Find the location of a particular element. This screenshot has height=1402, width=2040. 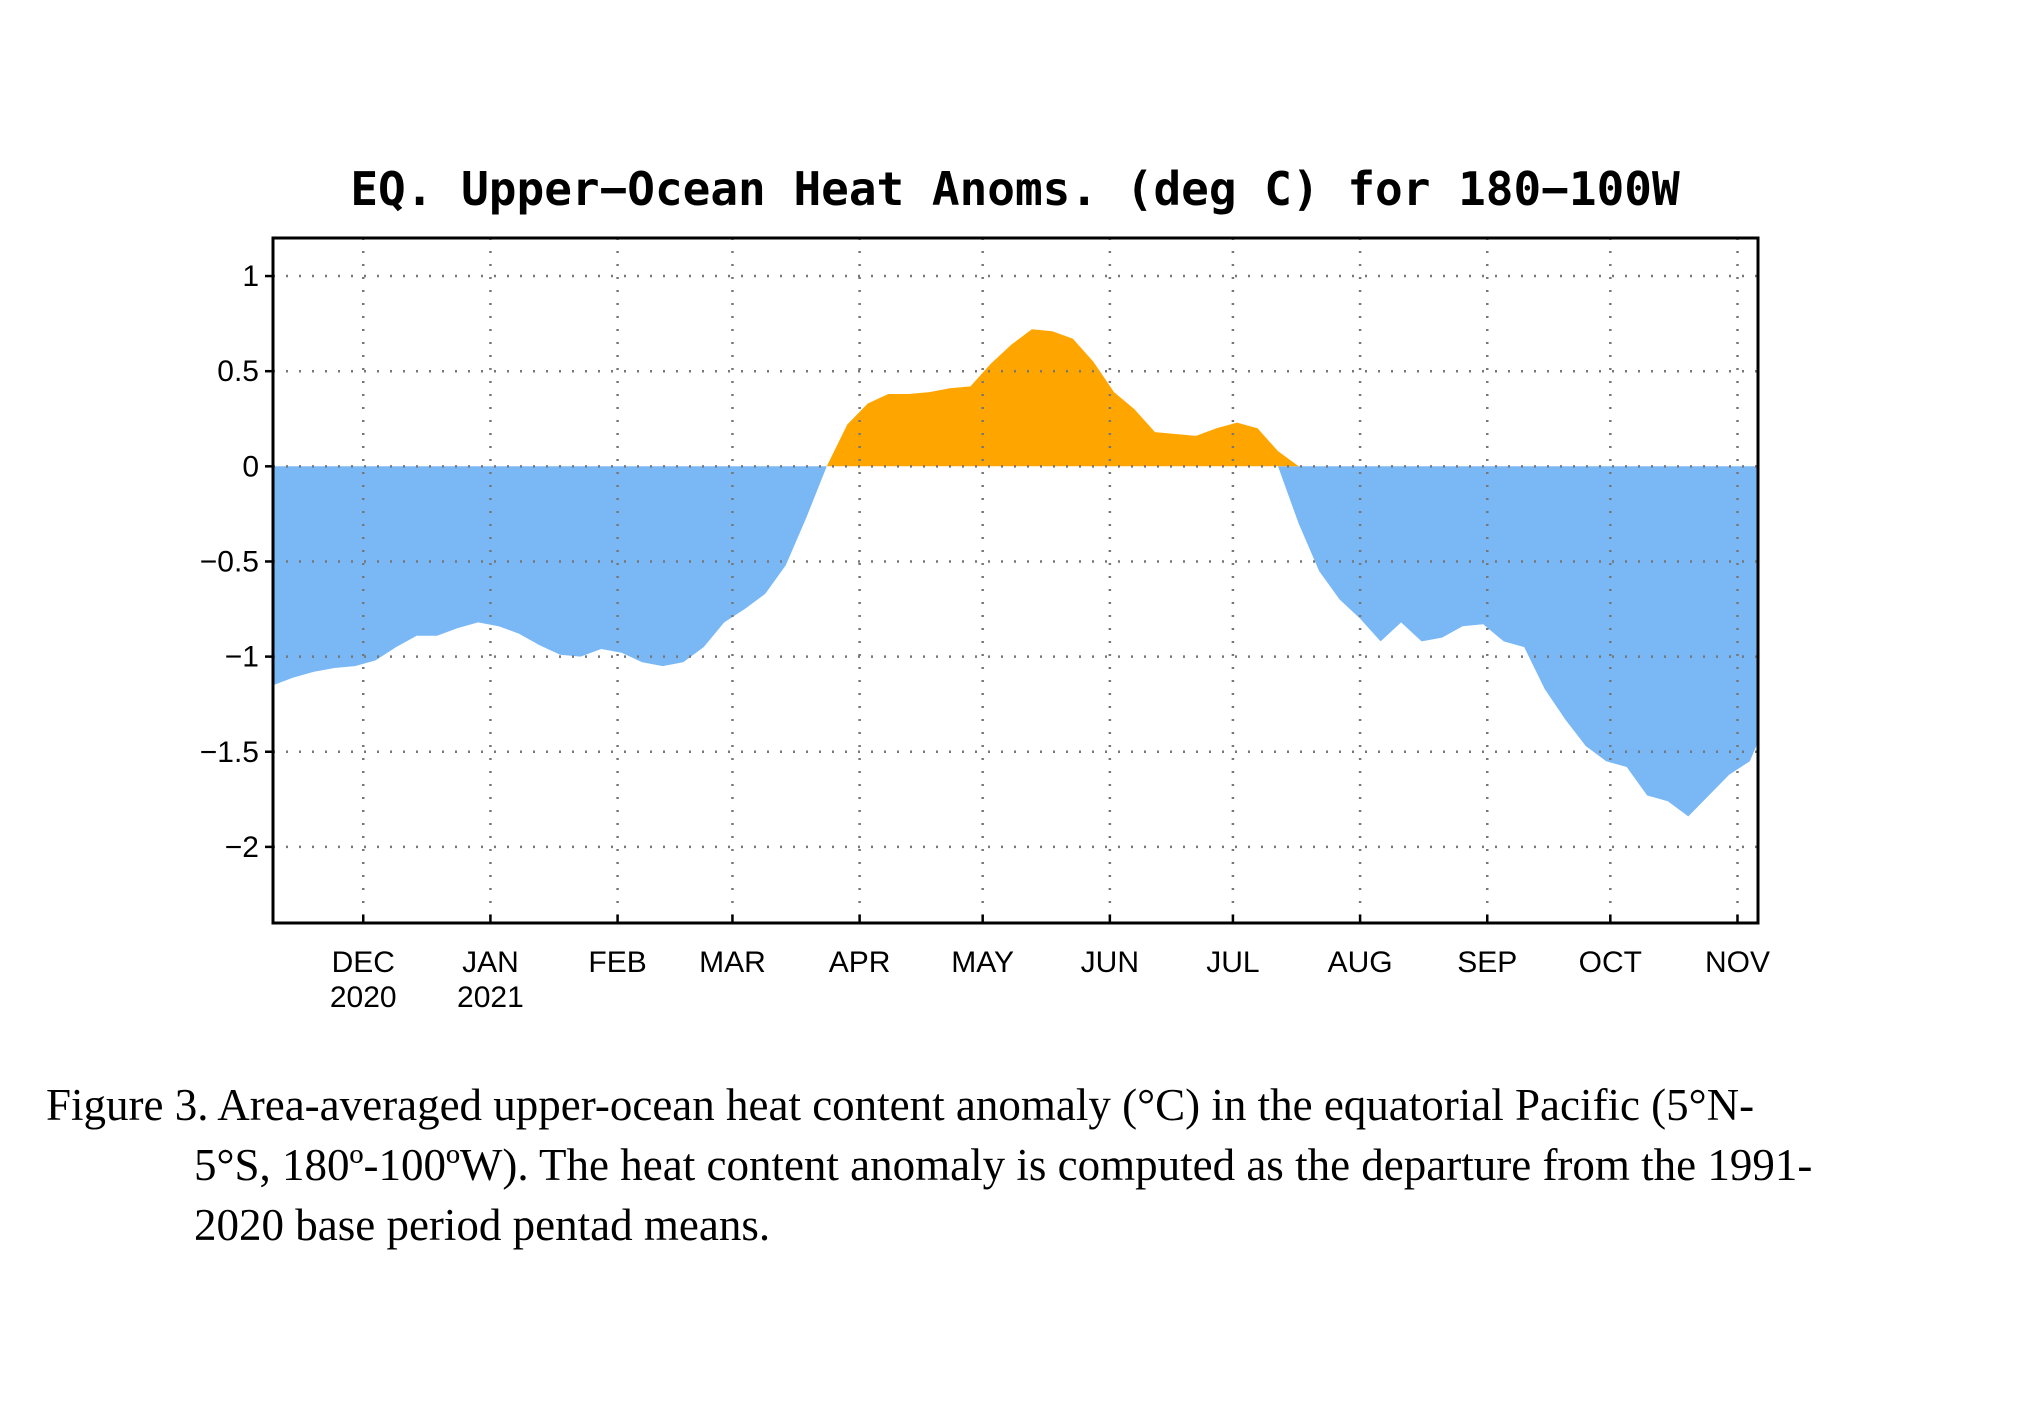

x-tick-label: AUG is located at coordinates (1360, 962).